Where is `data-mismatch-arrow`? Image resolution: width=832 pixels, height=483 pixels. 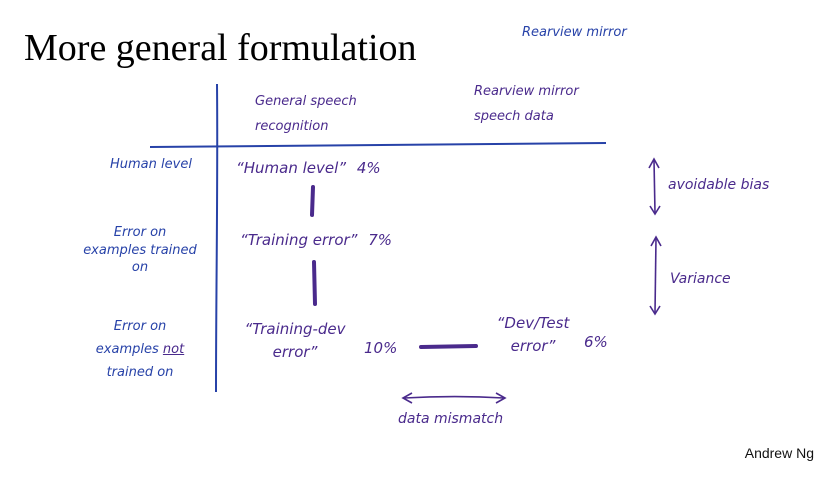
data-mismatch-arrow is located at coordinates (454, 398).